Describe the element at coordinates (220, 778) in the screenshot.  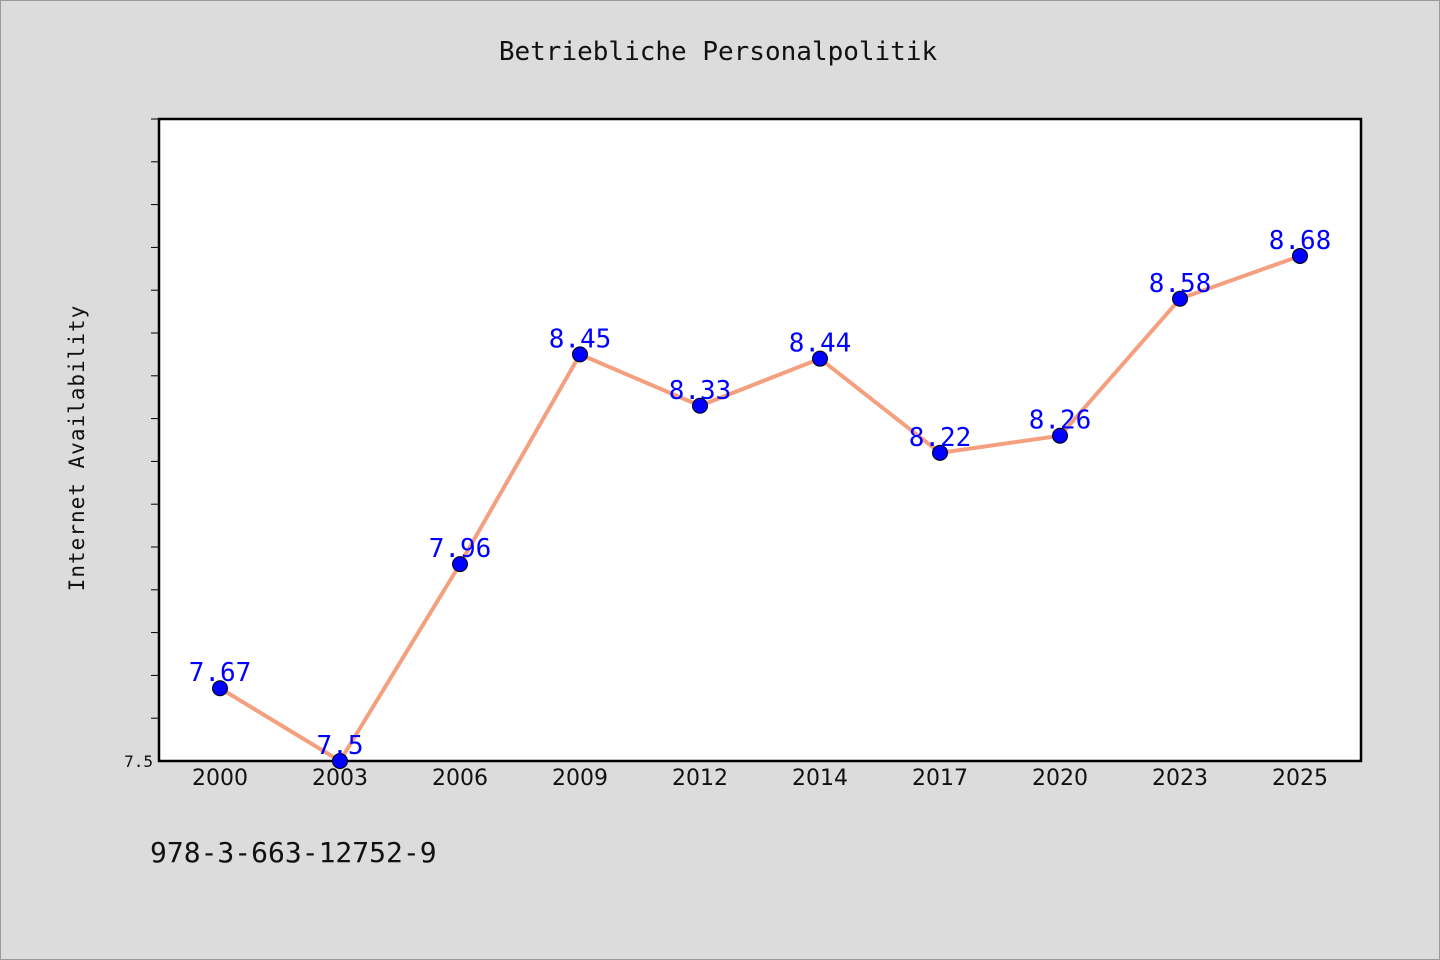
I see `x-tick-label: 2000` at that location.